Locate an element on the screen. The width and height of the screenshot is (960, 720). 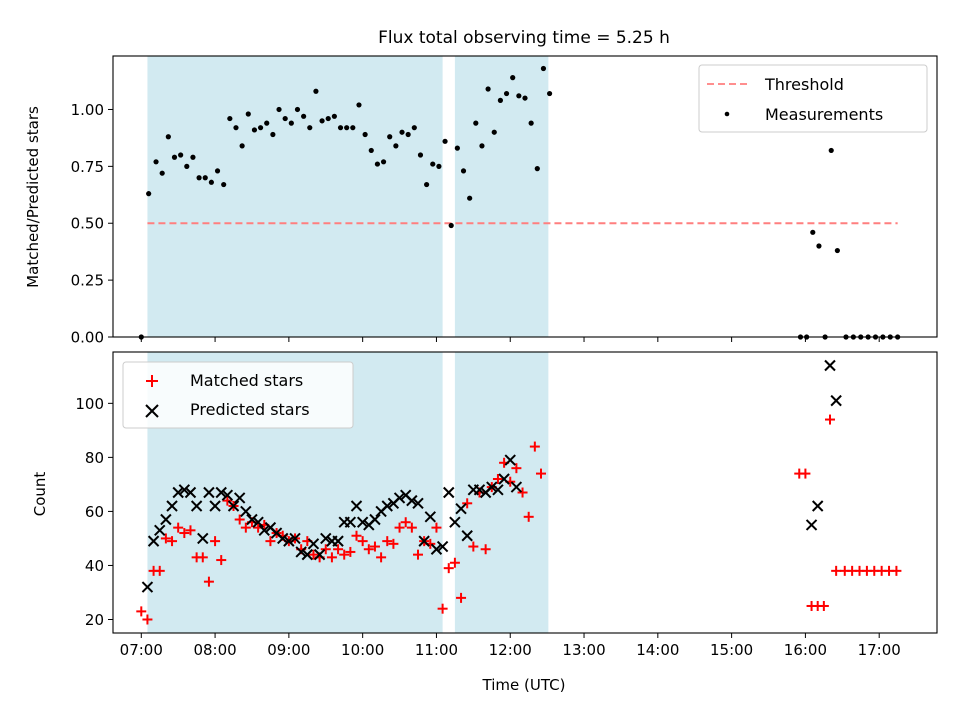
x-tick-label: 17:00 is located at coordinates (879, 650).